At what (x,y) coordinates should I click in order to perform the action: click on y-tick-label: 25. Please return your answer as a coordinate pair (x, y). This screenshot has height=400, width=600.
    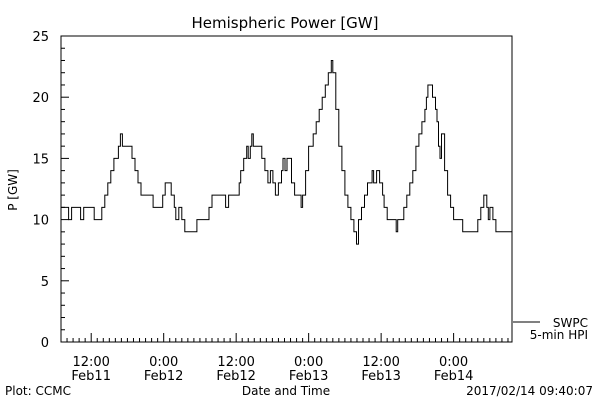
    Looking at the image, I should click on (40, 37).